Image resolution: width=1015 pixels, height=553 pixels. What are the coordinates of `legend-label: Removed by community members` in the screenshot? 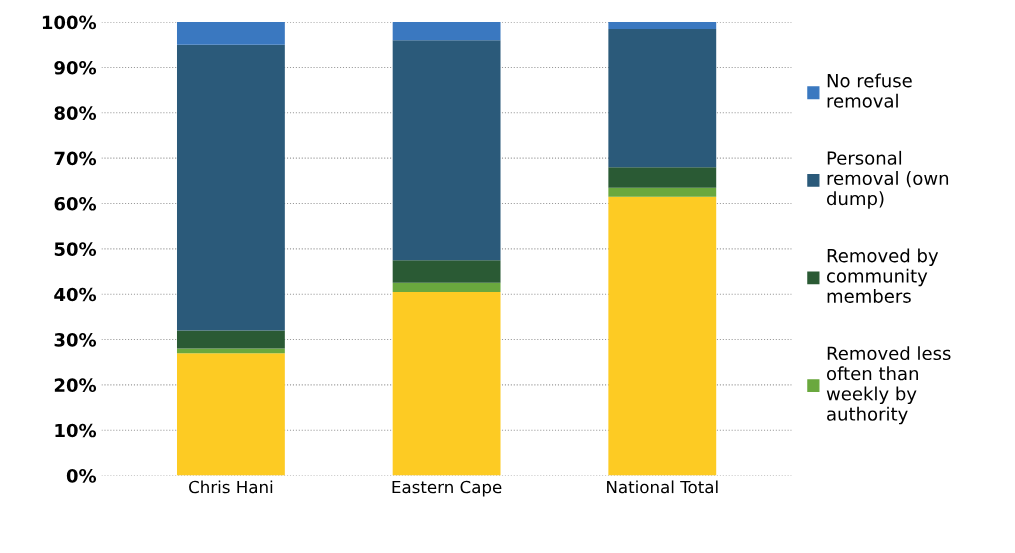 It's located at (883, 275).